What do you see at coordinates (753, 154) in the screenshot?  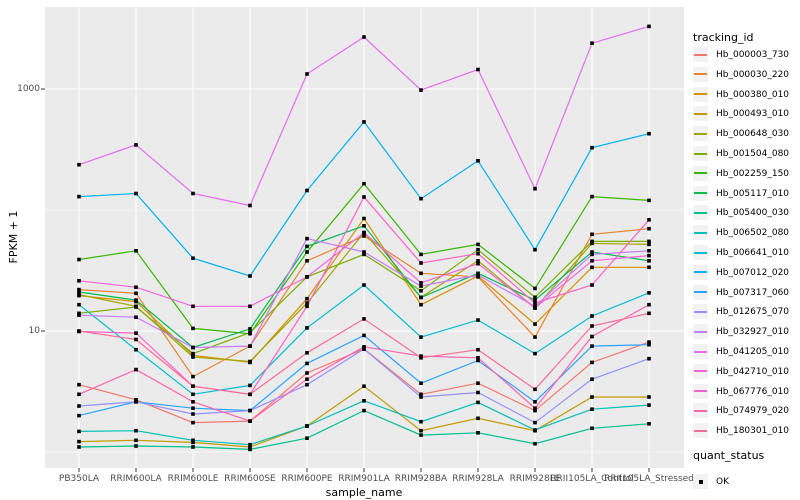 I see `legend-item-label: Hb_001504_080` at bounding box center [753, 154].